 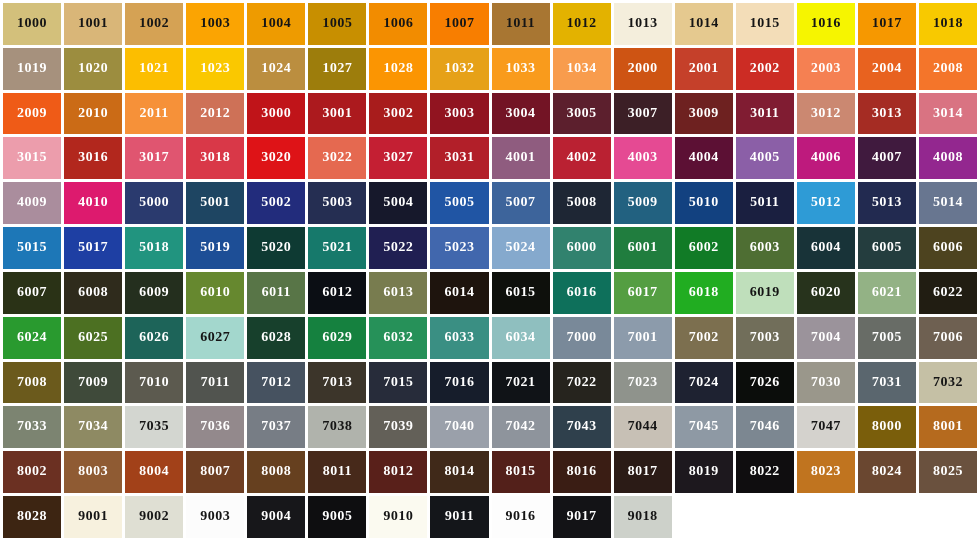 What do you see at coordinates (886, 472) in the screenshot?
I see `ral-swatch-8024: 8024` at bounding box center [886, 472].